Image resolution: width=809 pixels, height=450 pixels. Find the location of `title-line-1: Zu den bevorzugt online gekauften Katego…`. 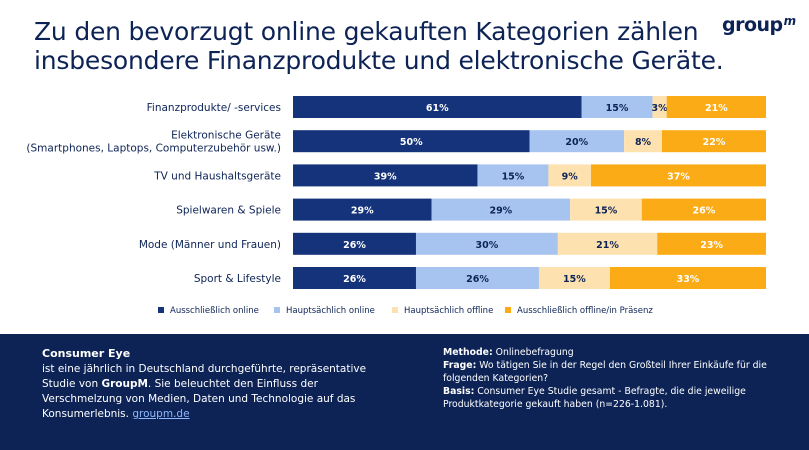

title-line-1: Zu den bevorzugt online gekauften Katego… is located at coordinates (366, 31).